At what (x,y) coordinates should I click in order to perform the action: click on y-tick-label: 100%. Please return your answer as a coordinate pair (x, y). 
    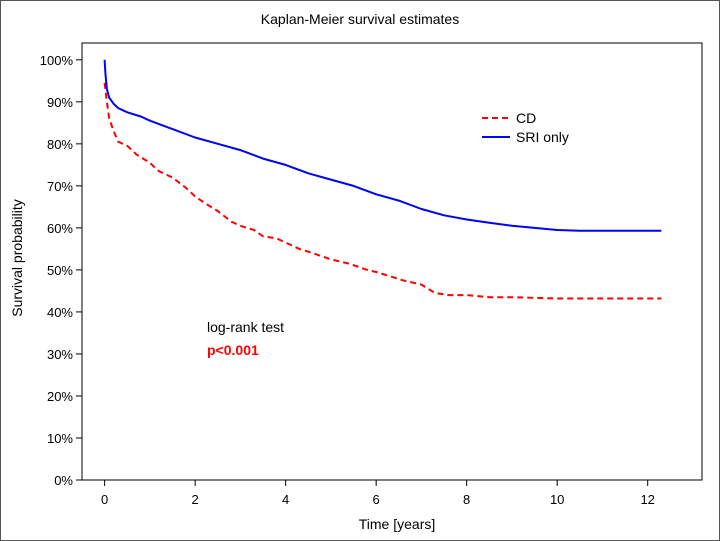
    Looking at the image, I should click on (57, 60).